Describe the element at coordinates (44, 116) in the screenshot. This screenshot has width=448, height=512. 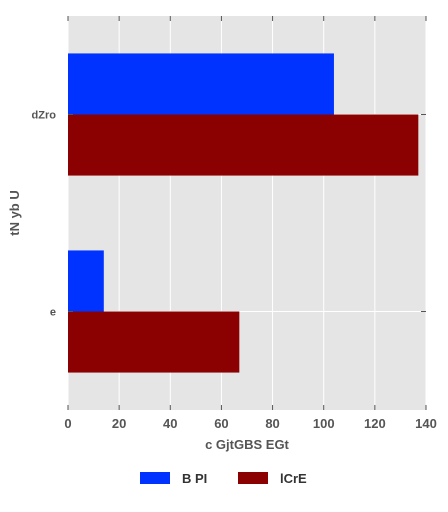
I see `category-label: dZro` at that location.